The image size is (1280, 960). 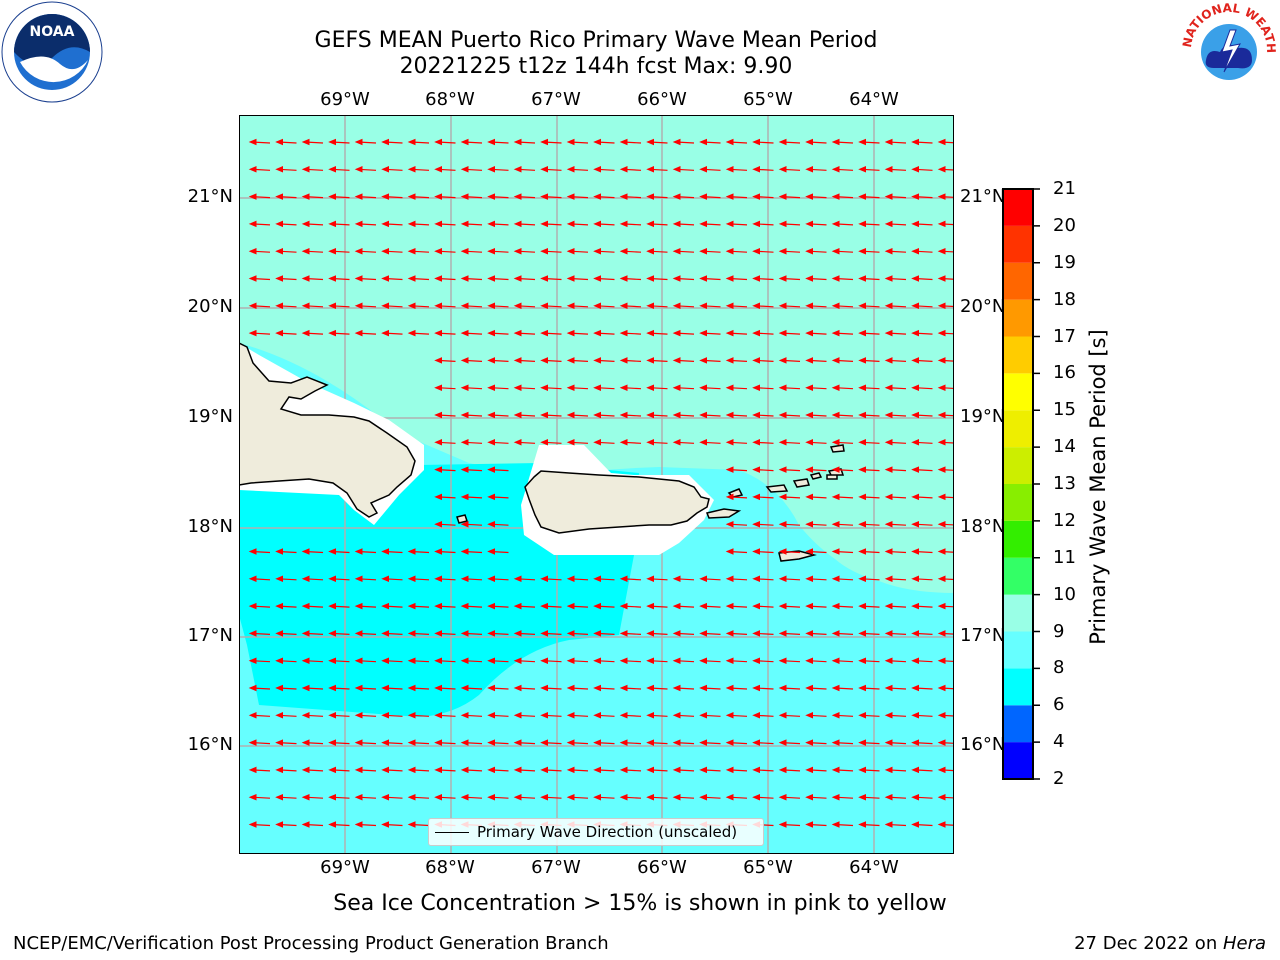 What do you see at coordinates (210, 635) in the screenshot?
I see `lat-label-left-17n: 17°N` at bounding box center [210, 635].